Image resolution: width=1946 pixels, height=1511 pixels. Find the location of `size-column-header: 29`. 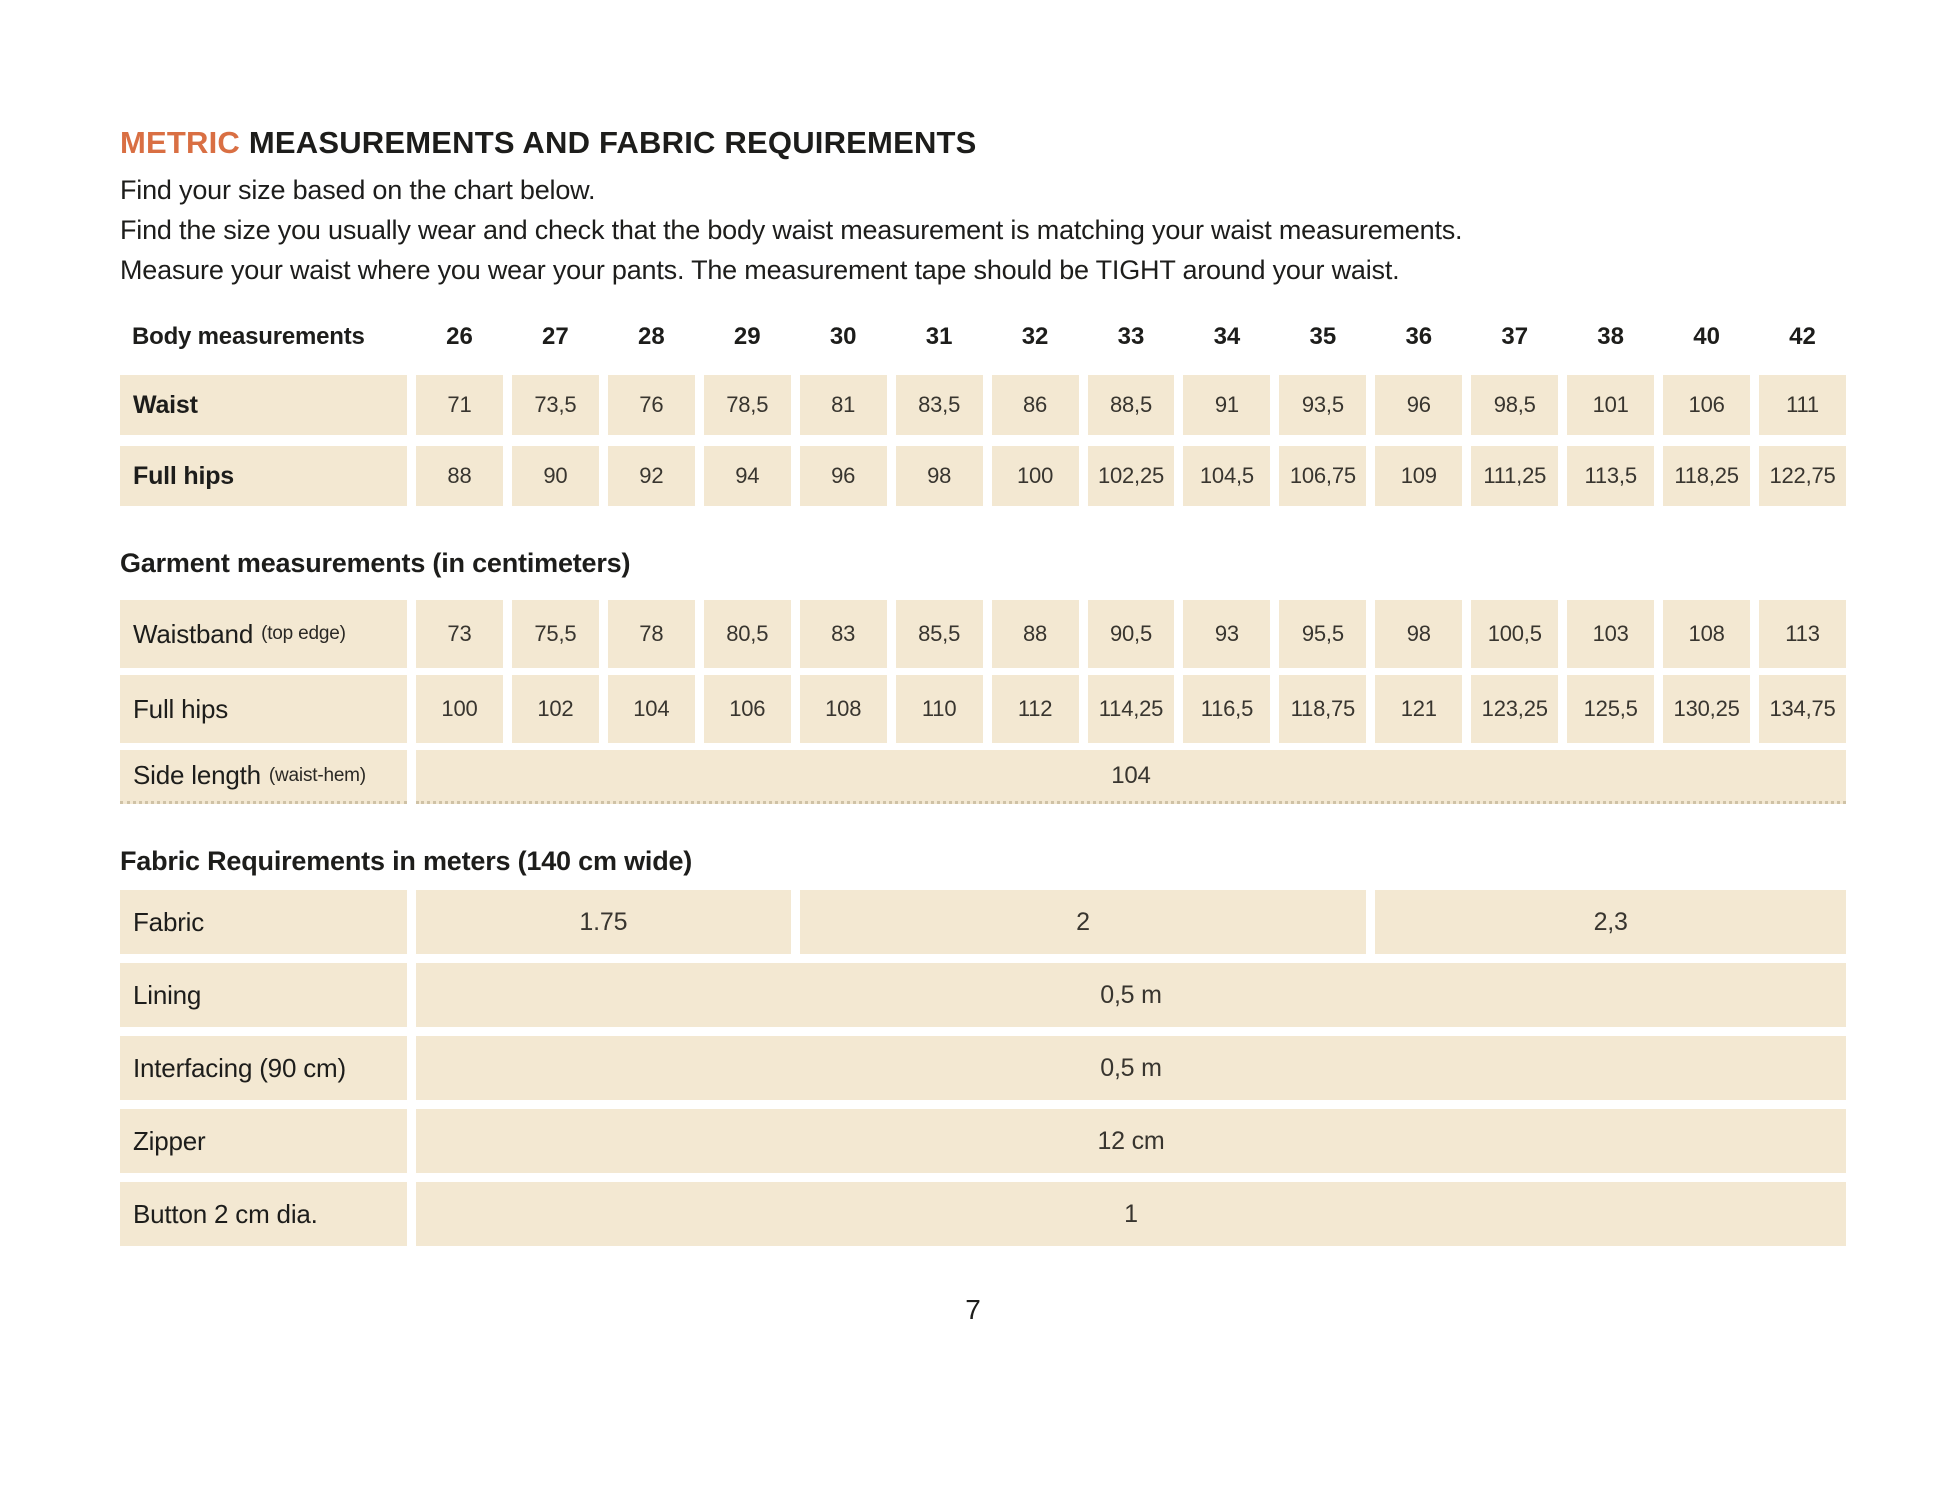

size-column-header: 29 is located at coordinates (747, 336).